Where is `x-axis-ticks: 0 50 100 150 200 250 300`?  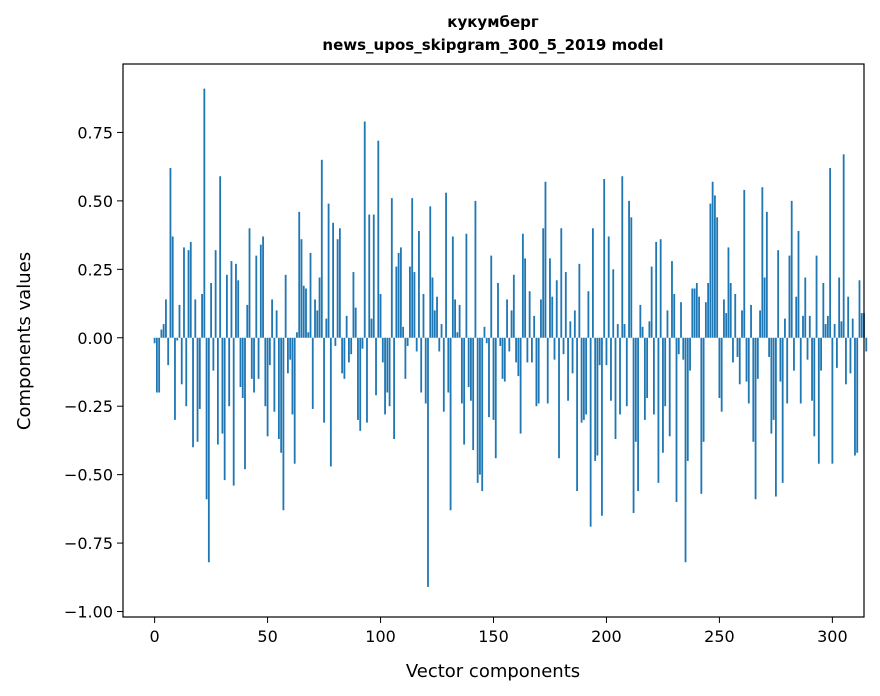
x-axis-ticks: 0 50 100 150 200 250 300 is located at coordinates (499, 631).